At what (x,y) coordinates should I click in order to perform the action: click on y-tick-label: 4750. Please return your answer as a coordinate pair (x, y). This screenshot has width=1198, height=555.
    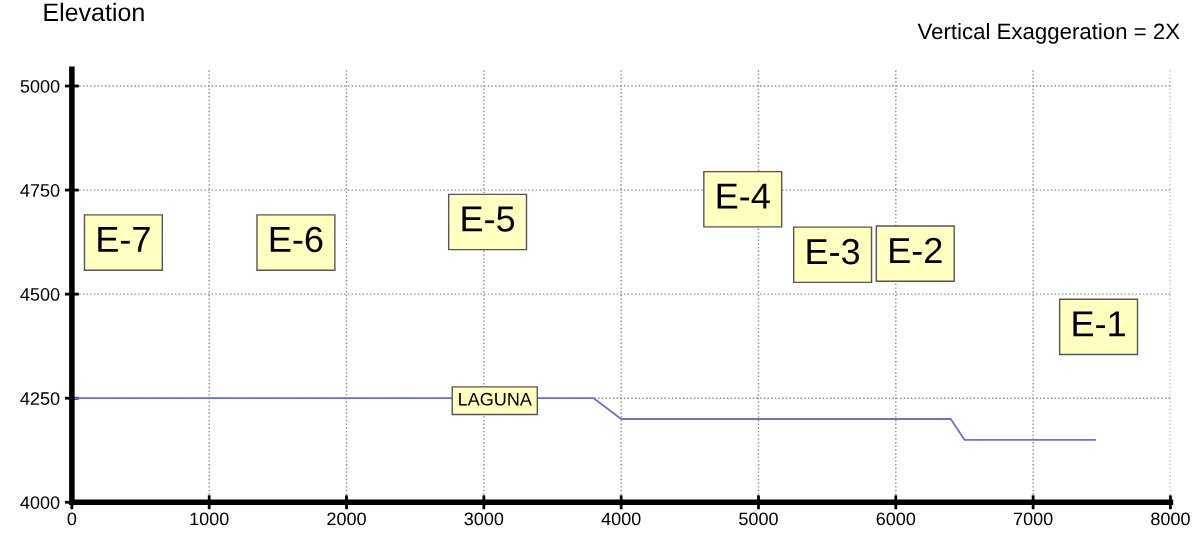
    Looking at the image, I should click on (40, 190).